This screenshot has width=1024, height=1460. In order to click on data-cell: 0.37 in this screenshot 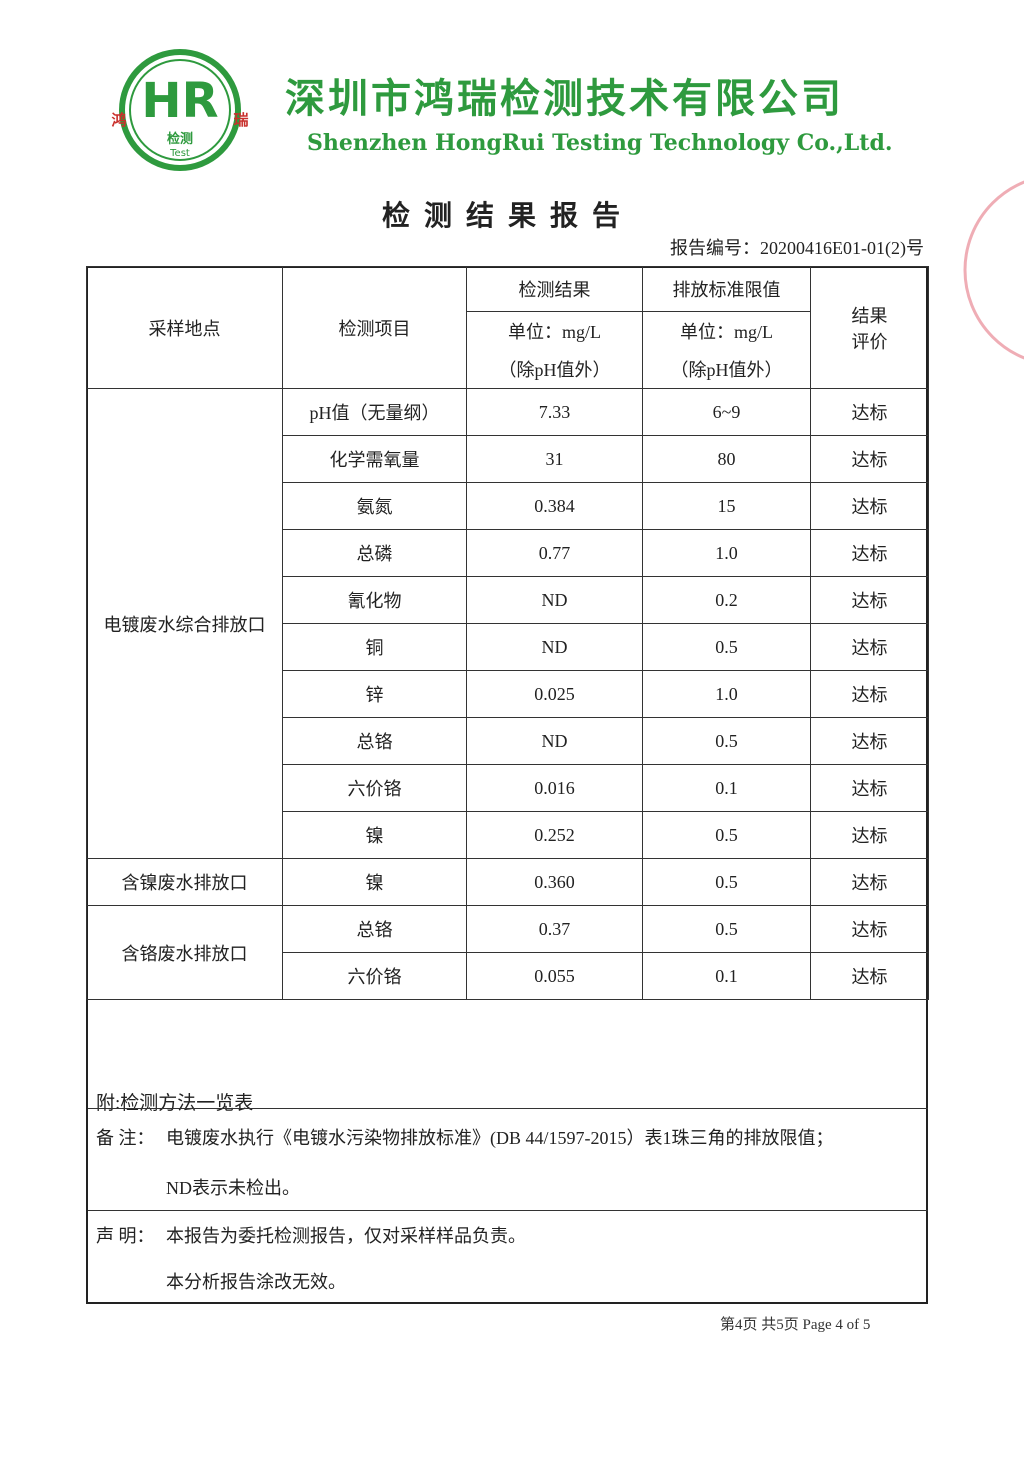, I will do `click(554, 929)`.